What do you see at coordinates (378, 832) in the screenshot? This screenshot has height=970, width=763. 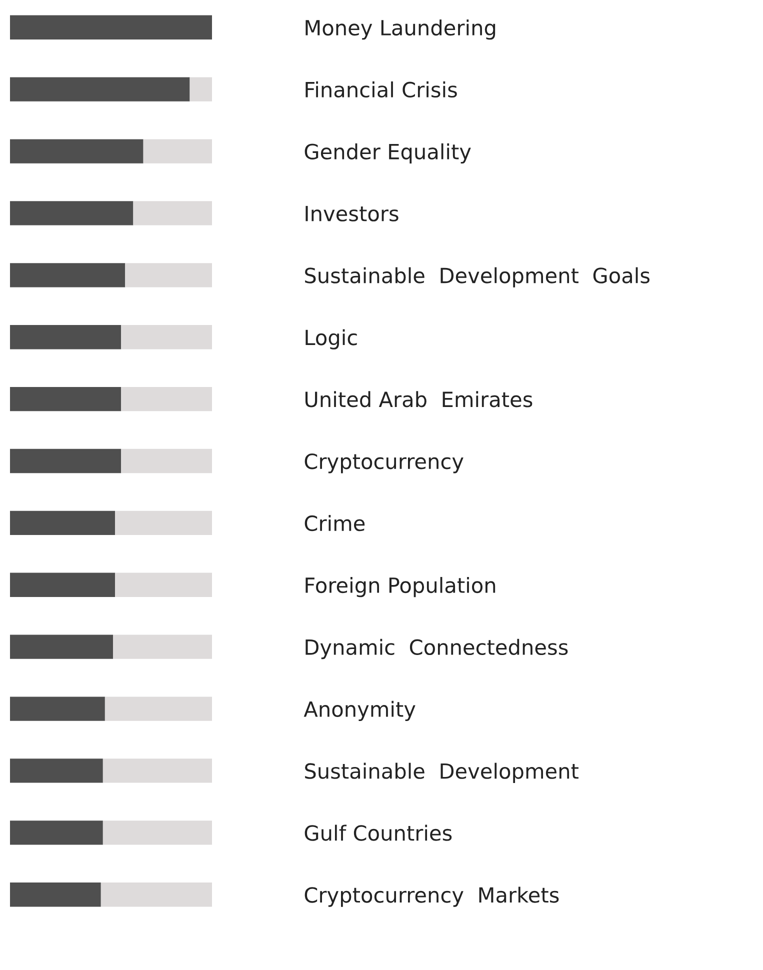 I see `y-tick-label: Gulf Countries` at bounding box center [378, 832].